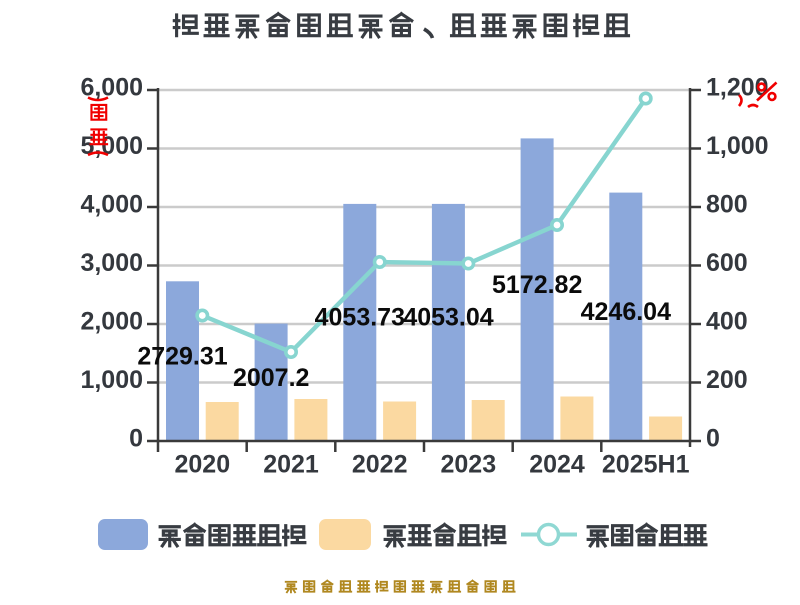 The height and width of the screenshot is (605, 800). What do you see at coordinates (727, 263) in the screenshot?
I see `svg-text: 600` at bounding box center [727, 263].